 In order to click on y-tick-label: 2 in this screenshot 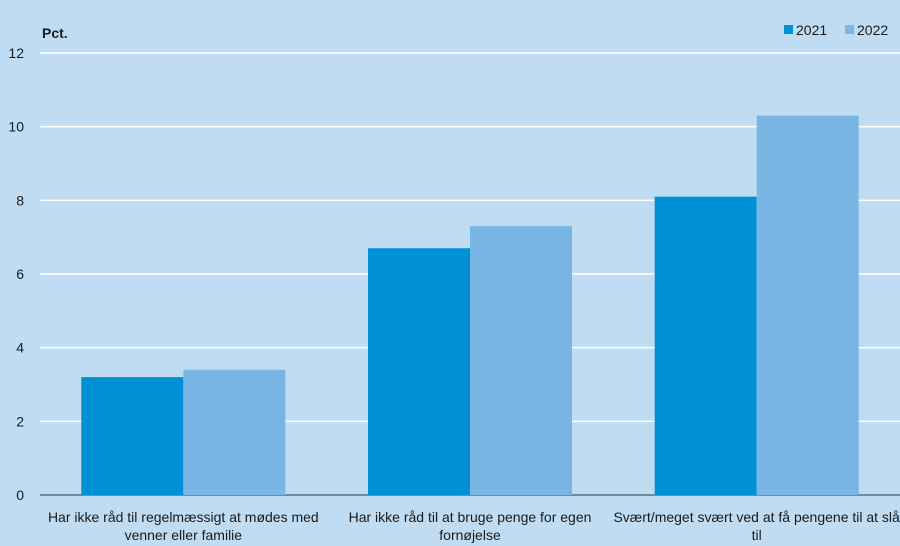, I will do `click(20, 421)`.